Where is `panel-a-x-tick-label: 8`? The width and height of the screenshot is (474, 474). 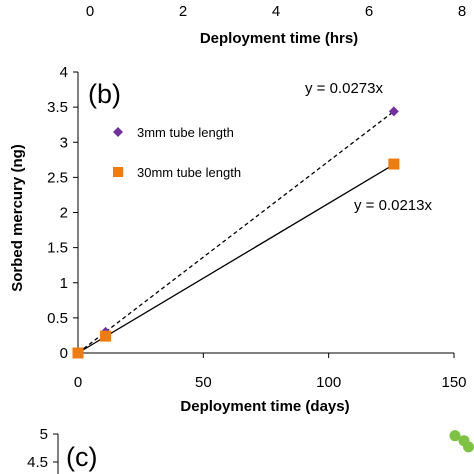 panel-a-x-tick-label: 8 is located at coordinates (462, 11).